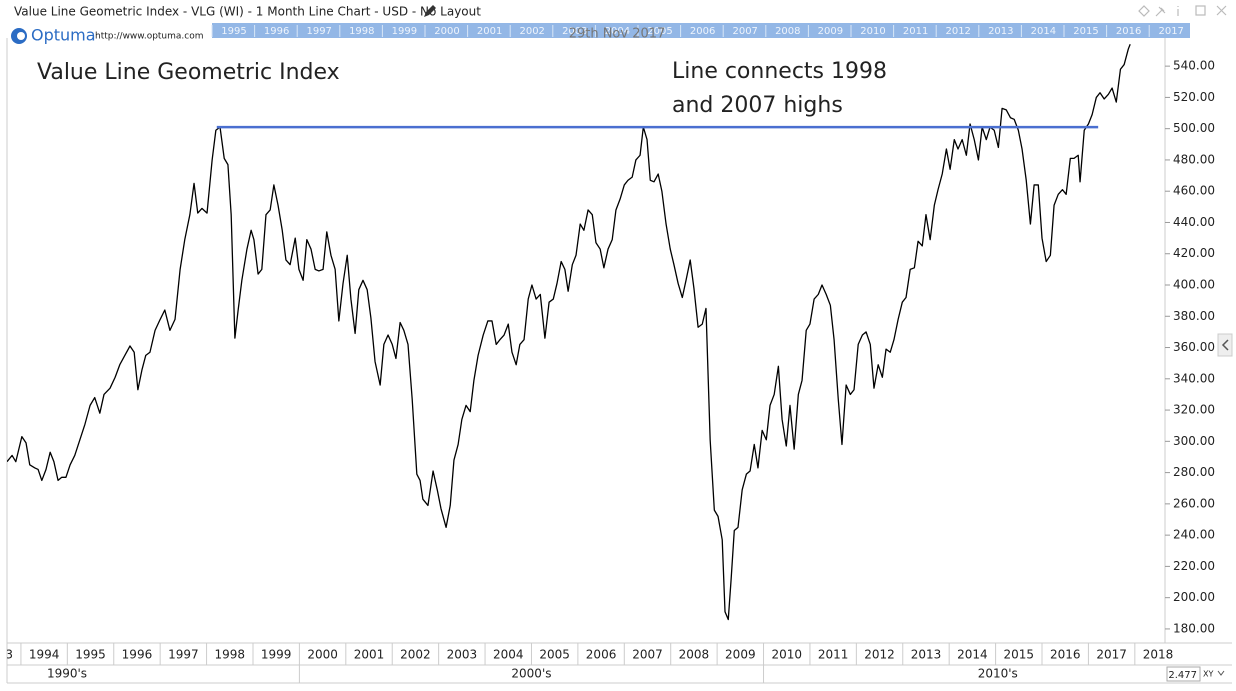 The width and height of the screenshot is (1236, 691). Describe the element at coordinates (318, 31) in the screenshot. I see `navigator-year: 1997` at that location.